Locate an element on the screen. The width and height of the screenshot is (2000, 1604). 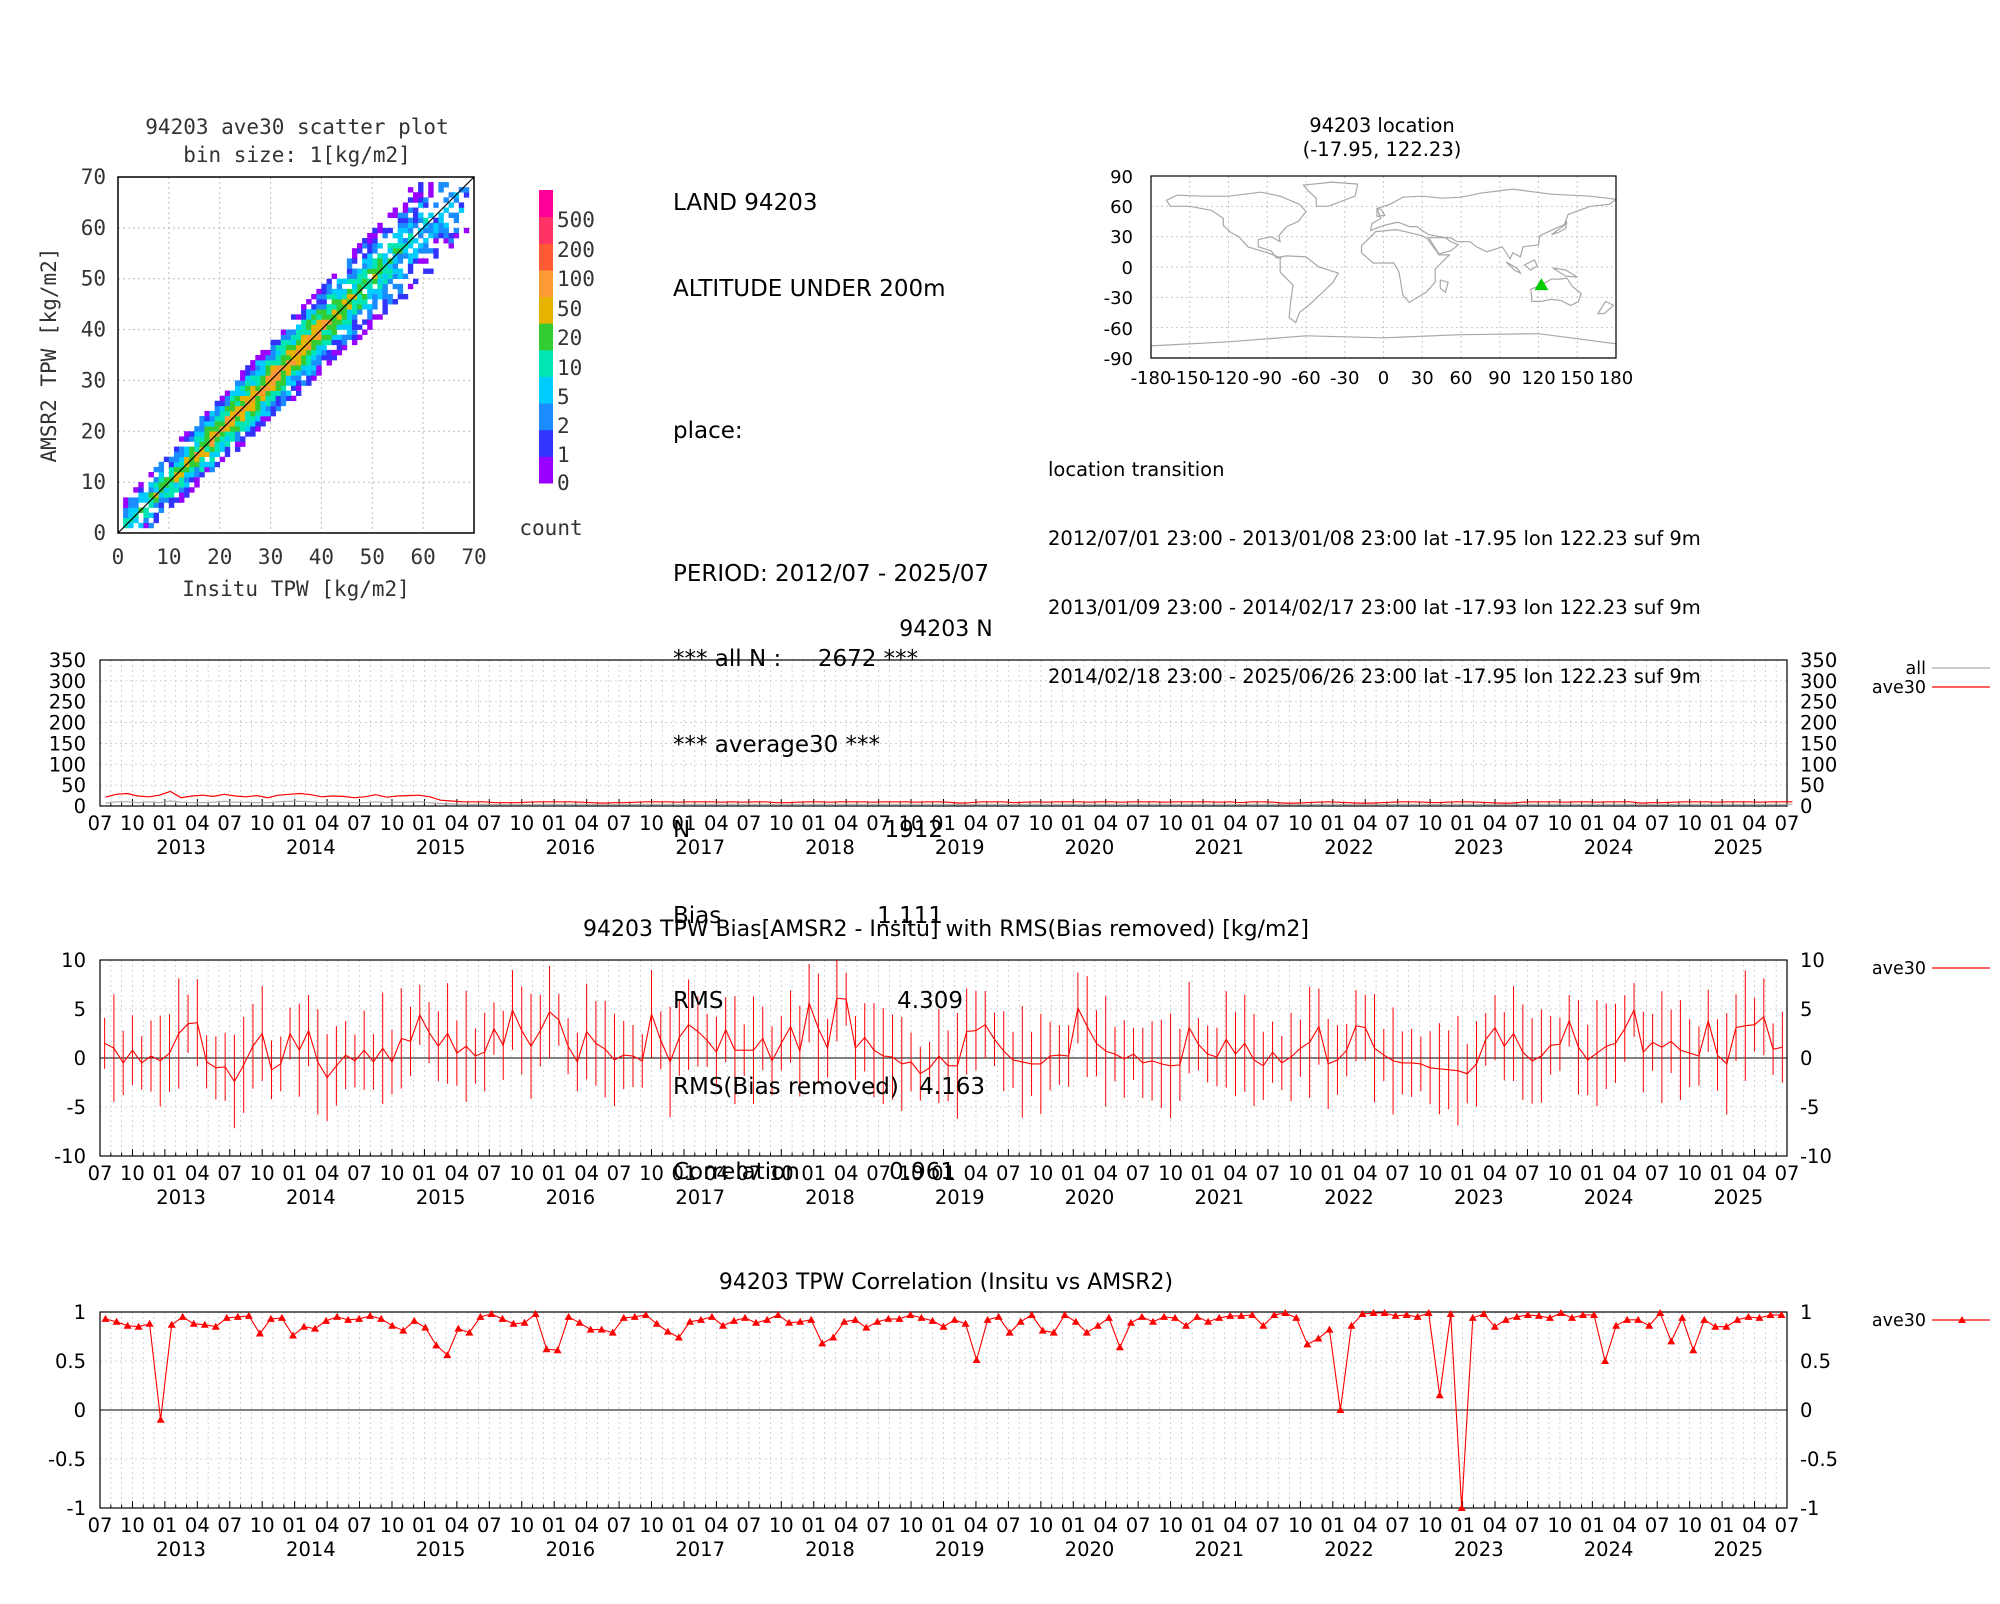
corr-month-label: 10 is located at coordinates (1430, 1525).